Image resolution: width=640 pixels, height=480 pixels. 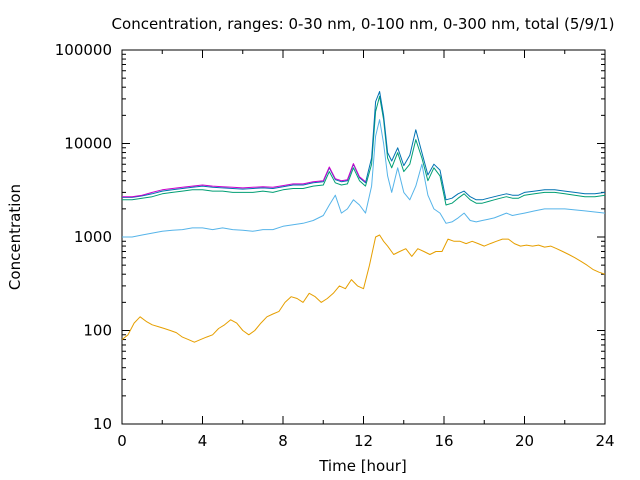 What do you see at coordinates (15, 237) in the screenshot?
I see `y-axis-label: Concentration` at bounding box center [15, 237].